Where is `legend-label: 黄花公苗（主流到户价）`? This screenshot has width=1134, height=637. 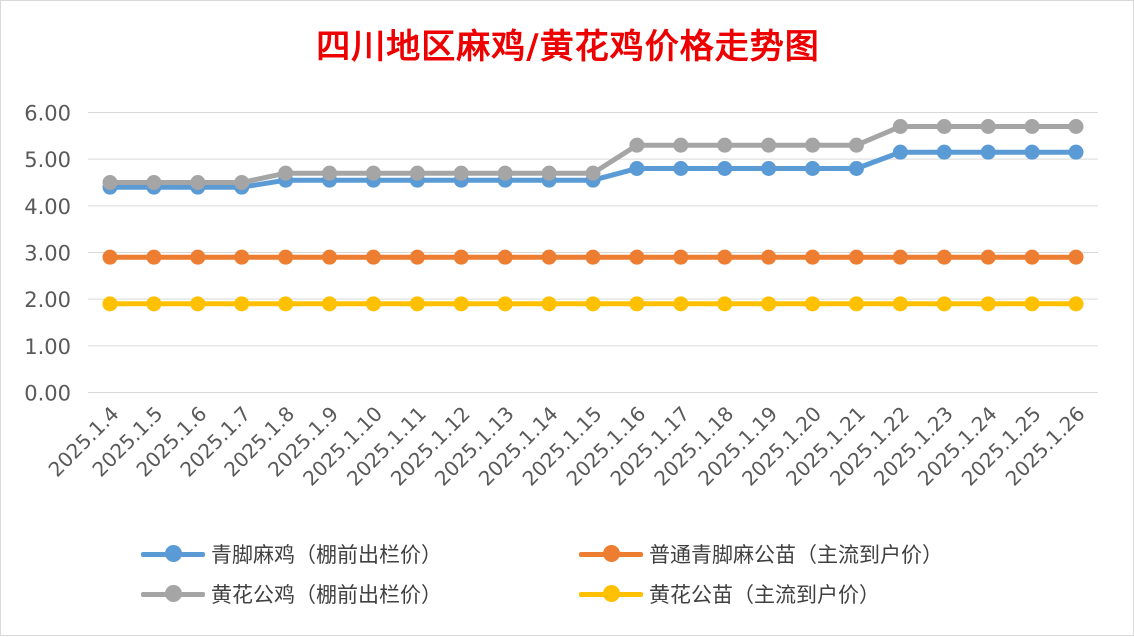 legend-label: 黄花公苗（主流到户价） is located at coordinates (764, 595).